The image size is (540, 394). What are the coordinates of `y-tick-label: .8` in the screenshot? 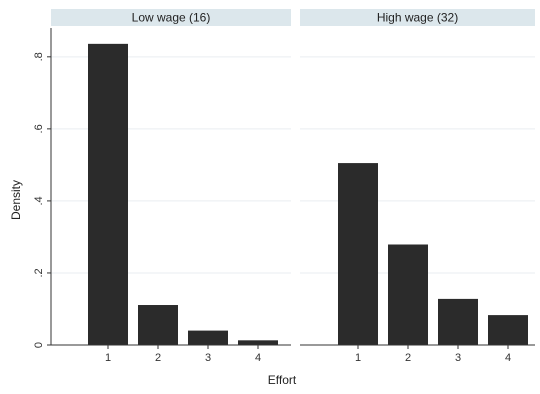 It's located at (39, 56).